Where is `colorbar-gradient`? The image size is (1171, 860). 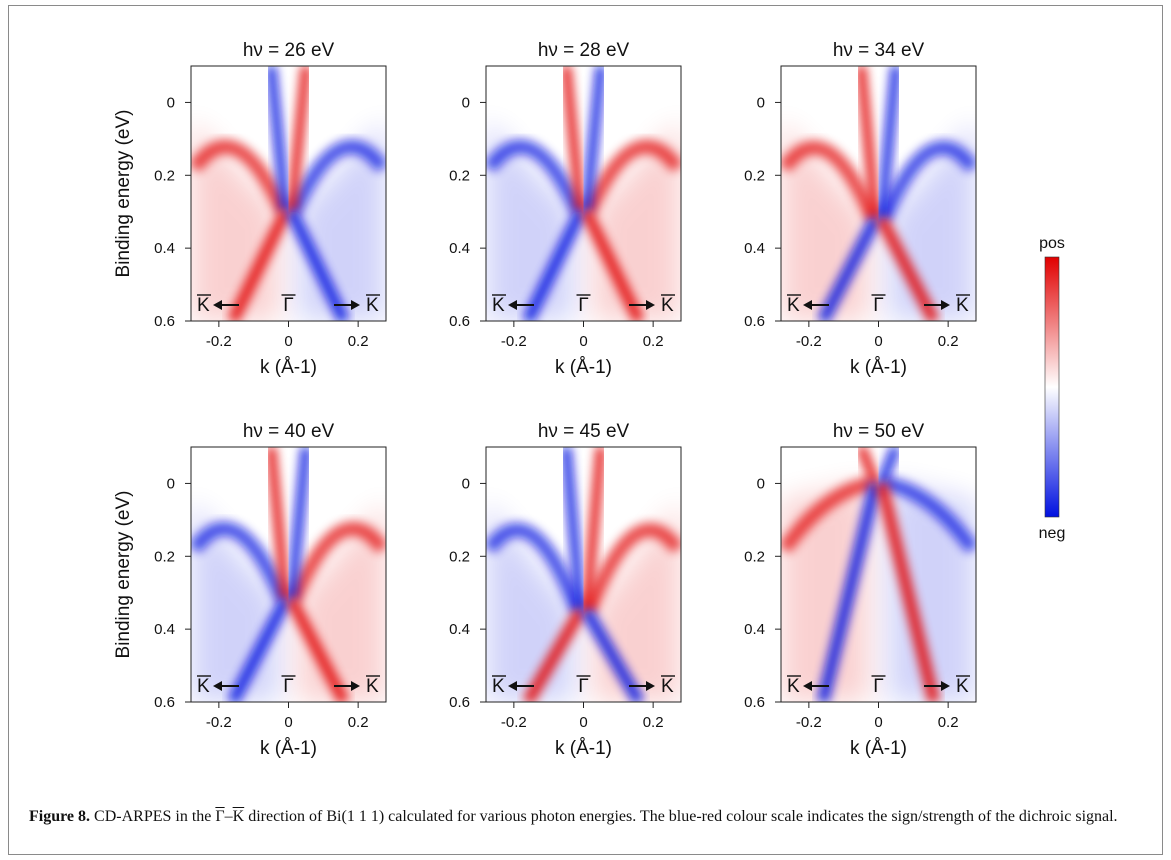 colorbar-gradient is located at coordinates (1052, 387).